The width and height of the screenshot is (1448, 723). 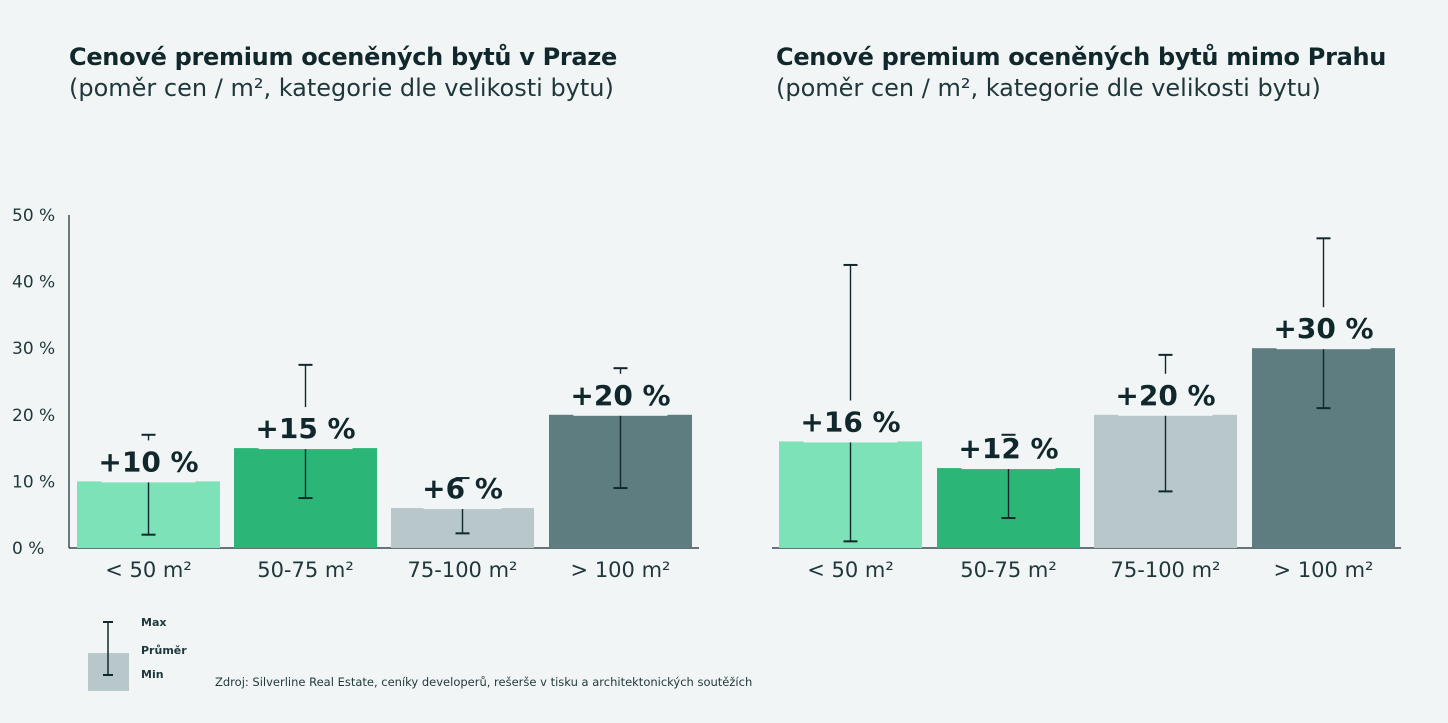 I want to click on data-label: +16 %, so click(x=850, y=421).